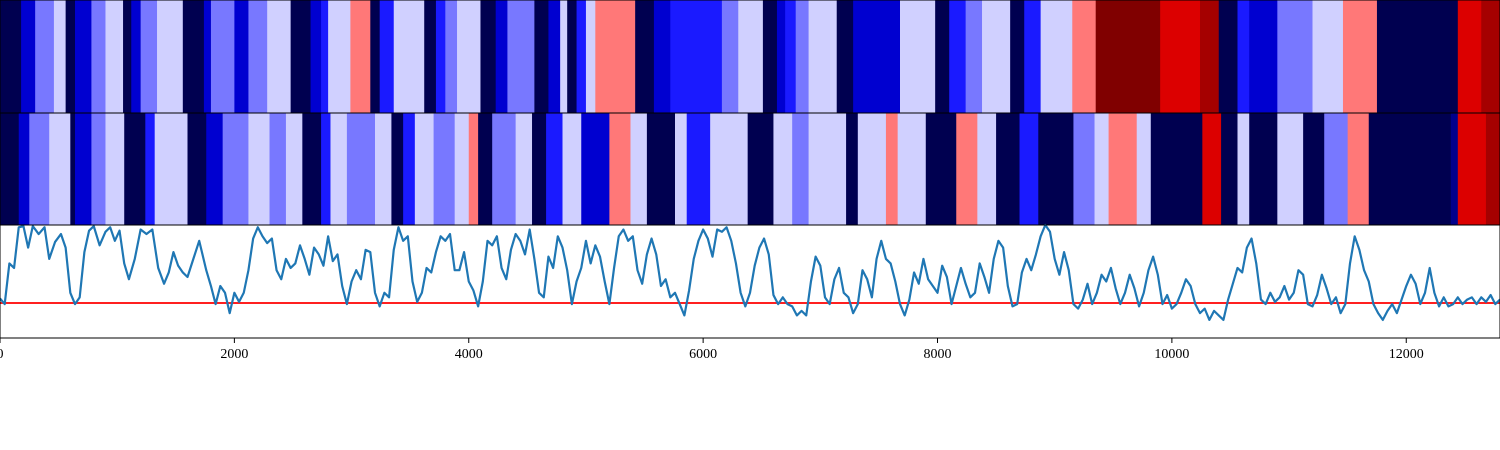  What do you see at coordinates (234, 354) in the screenshot?
I see `x-tick-label: 2000` at bounding box center [234, 354].